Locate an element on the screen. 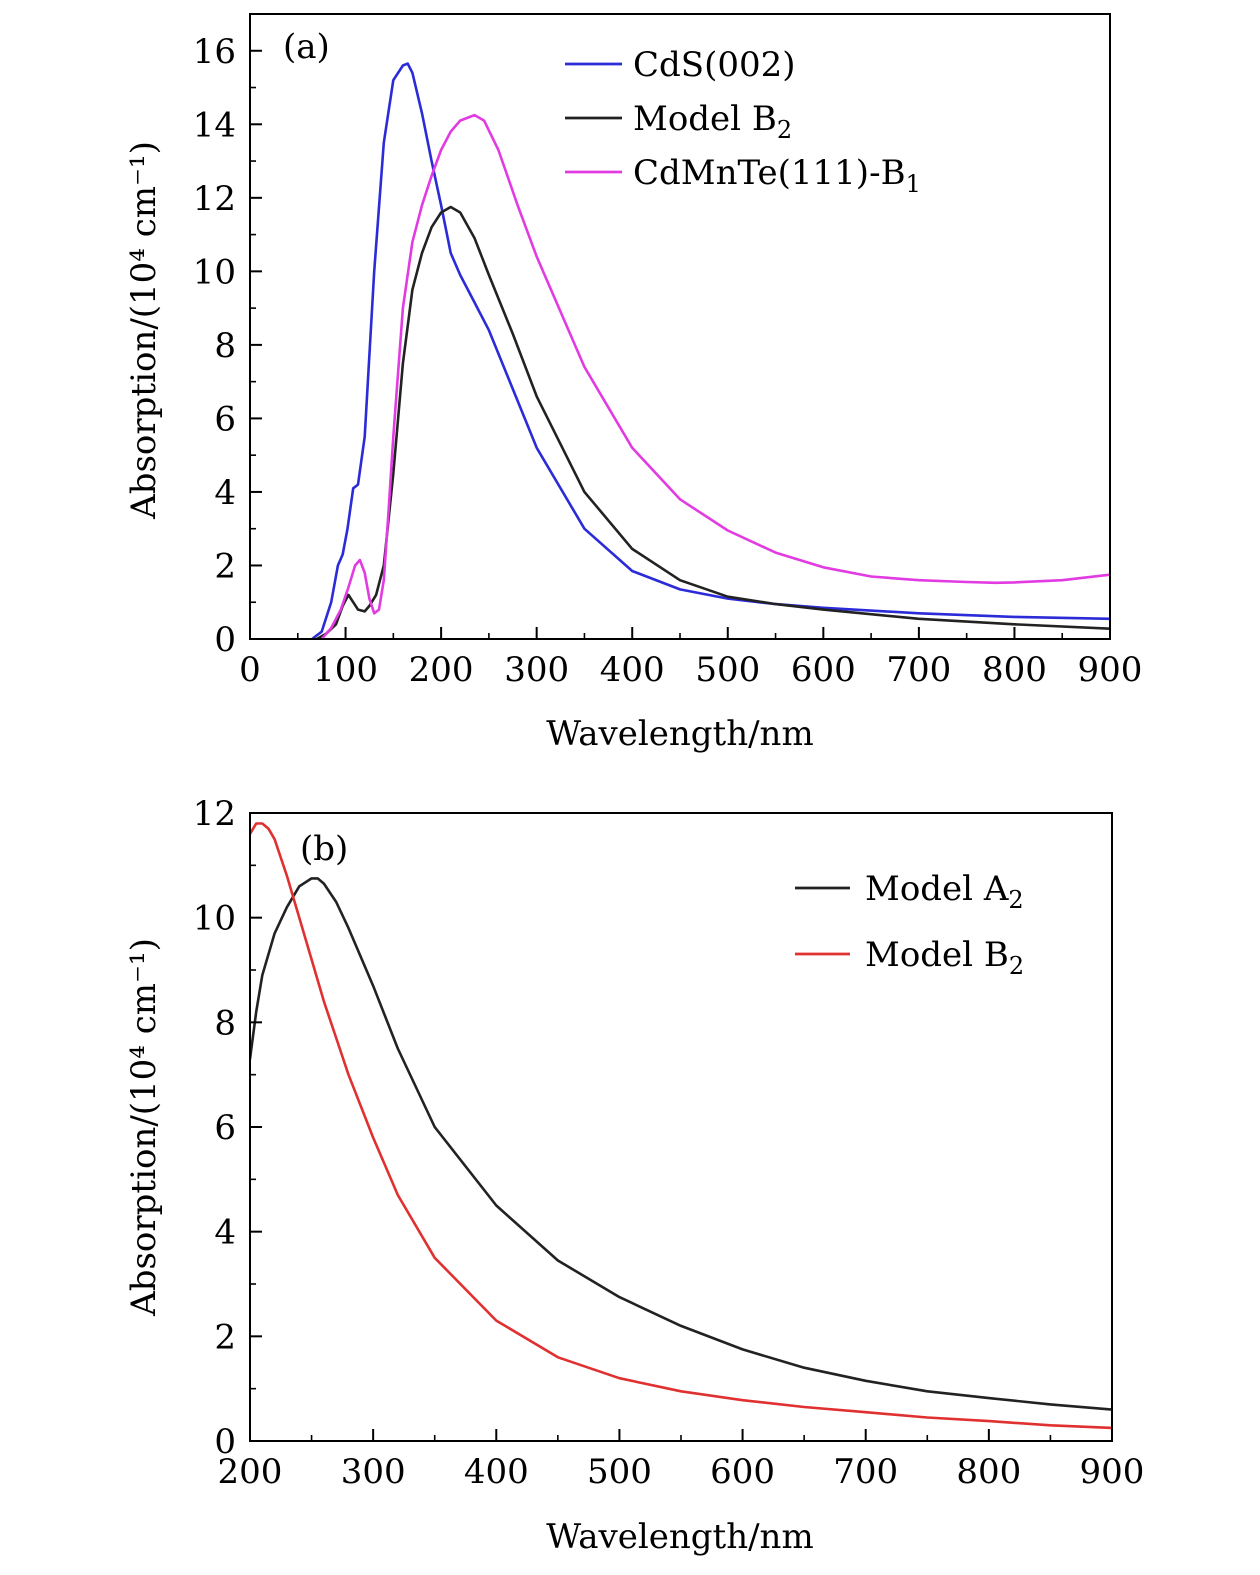  panel-b-y-tick-label: 2 is located at coordinates (225, 1337).